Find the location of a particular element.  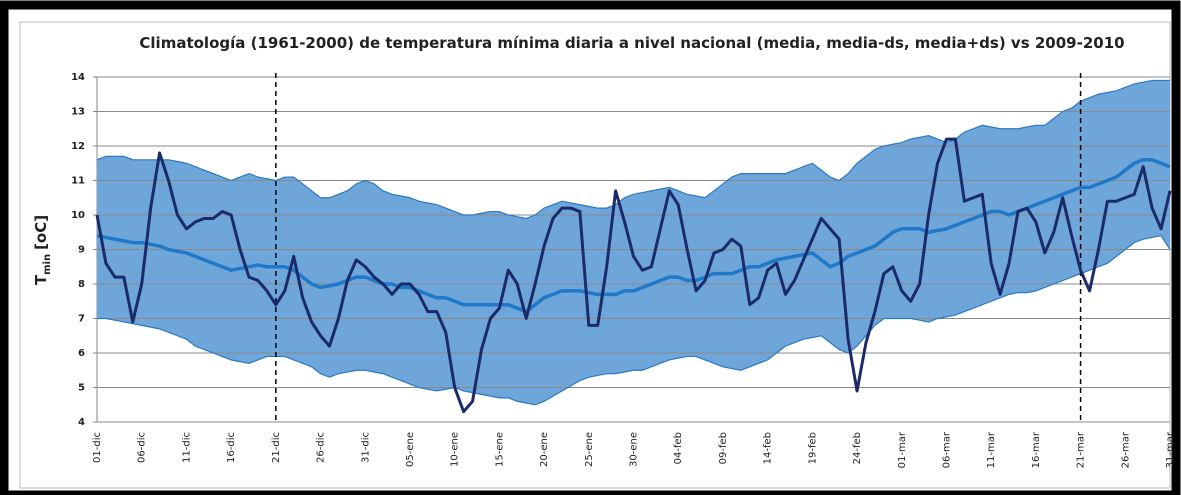

y-label-main: T is located at coordinates (41, 279).